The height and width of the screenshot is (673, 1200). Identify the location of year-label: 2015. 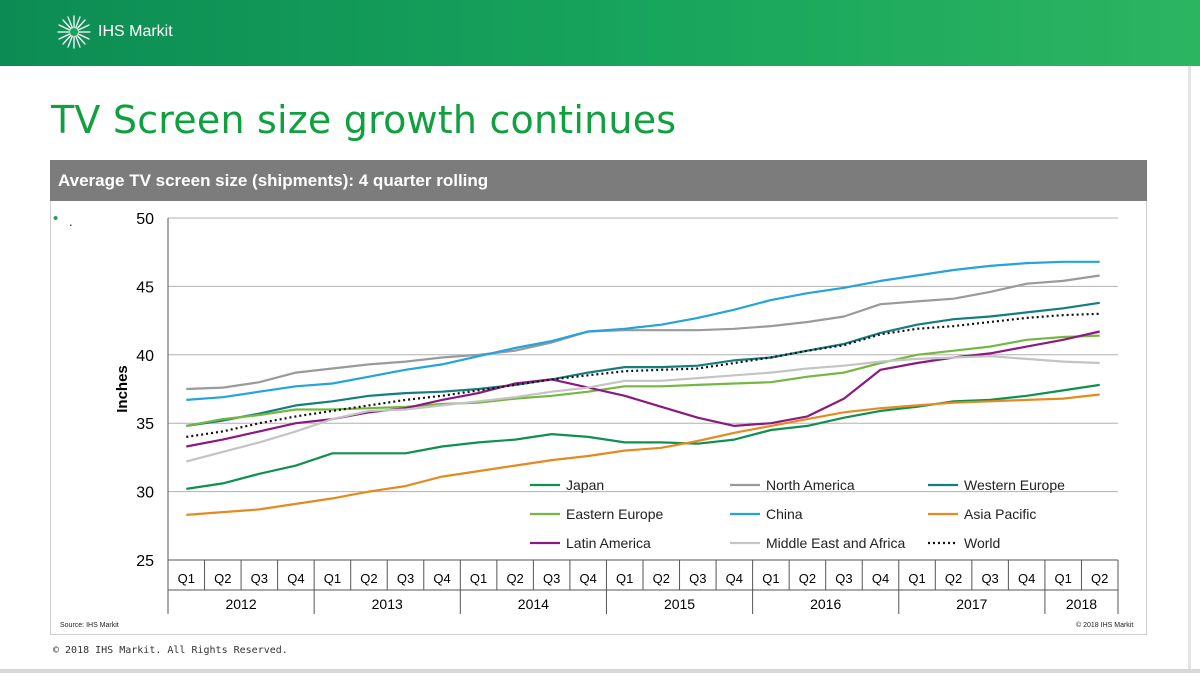
(679, 604).